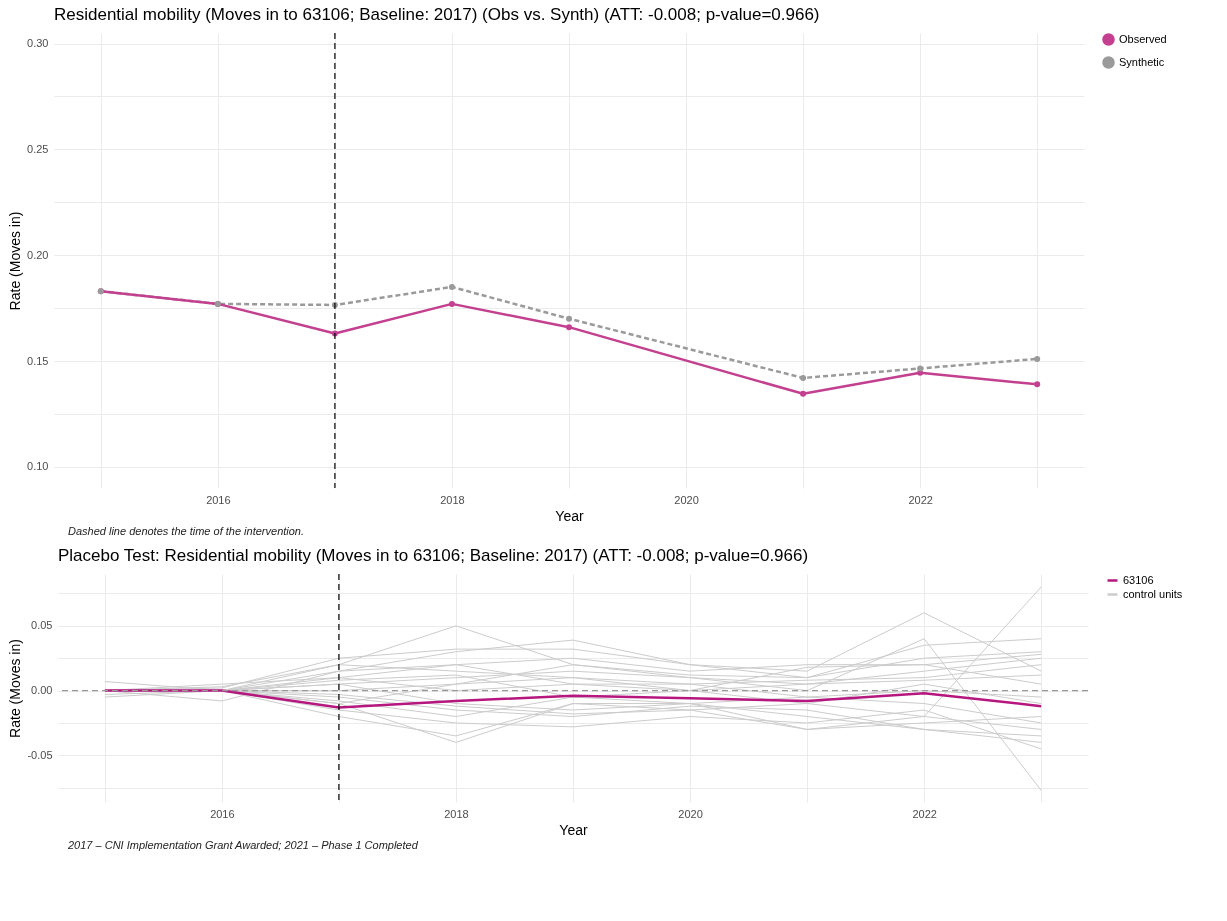 This screenshot has width=1227, height=921. Describe the element at coordinates (42, 690) in the screenshot. I see `y-tick-label: 0.00` at that location.